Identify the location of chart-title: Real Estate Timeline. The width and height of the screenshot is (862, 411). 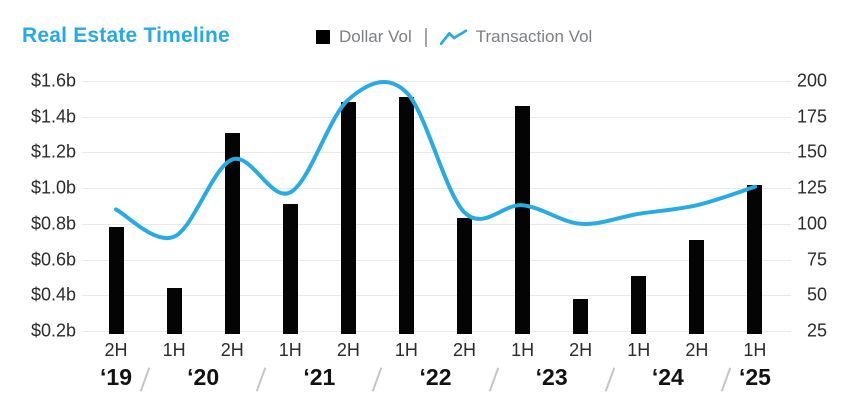
(126, 35).